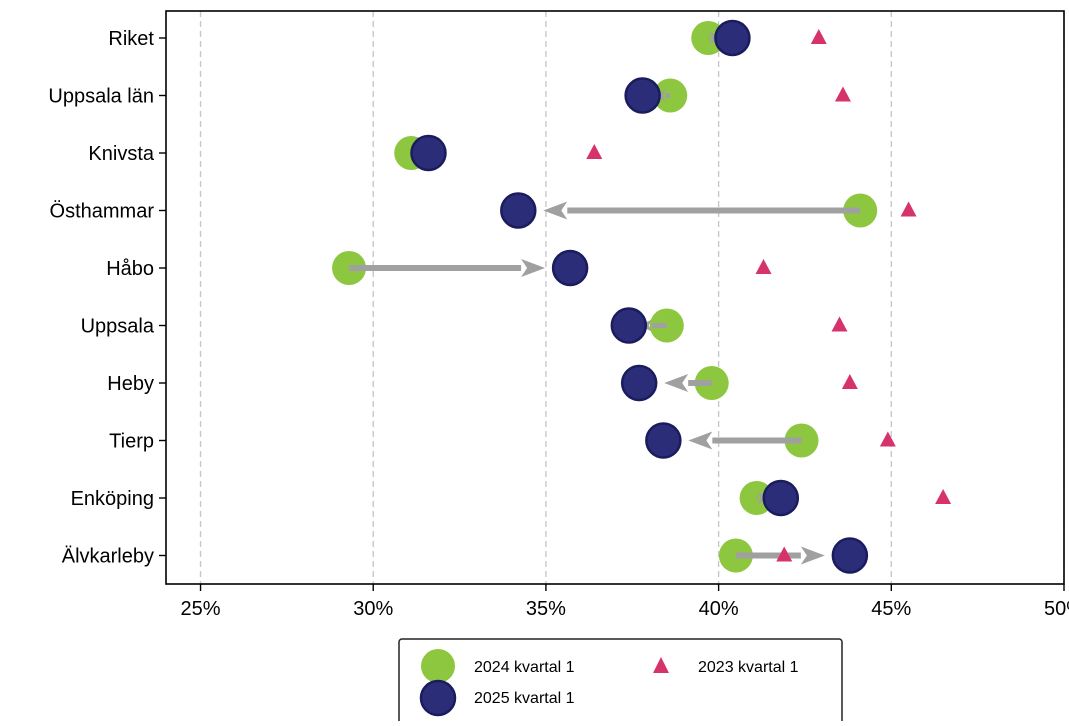 This screenshot has height=726, width=1069. What do you see at coordinates (108, 557) in the screenshot?
I see `category-label: Älvkarleby` at bounding box center [108, 557].